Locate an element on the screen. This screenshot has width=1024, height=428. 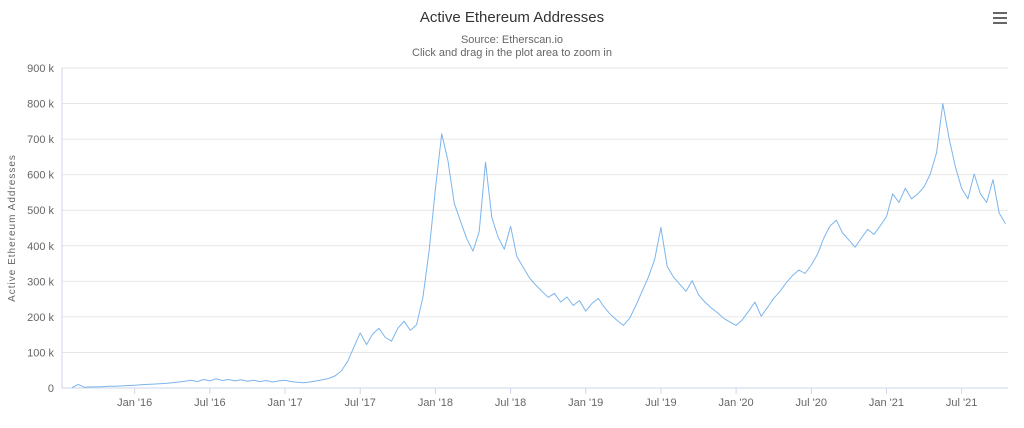
chart-context-menu-button is located at coordinates (1000, 18).